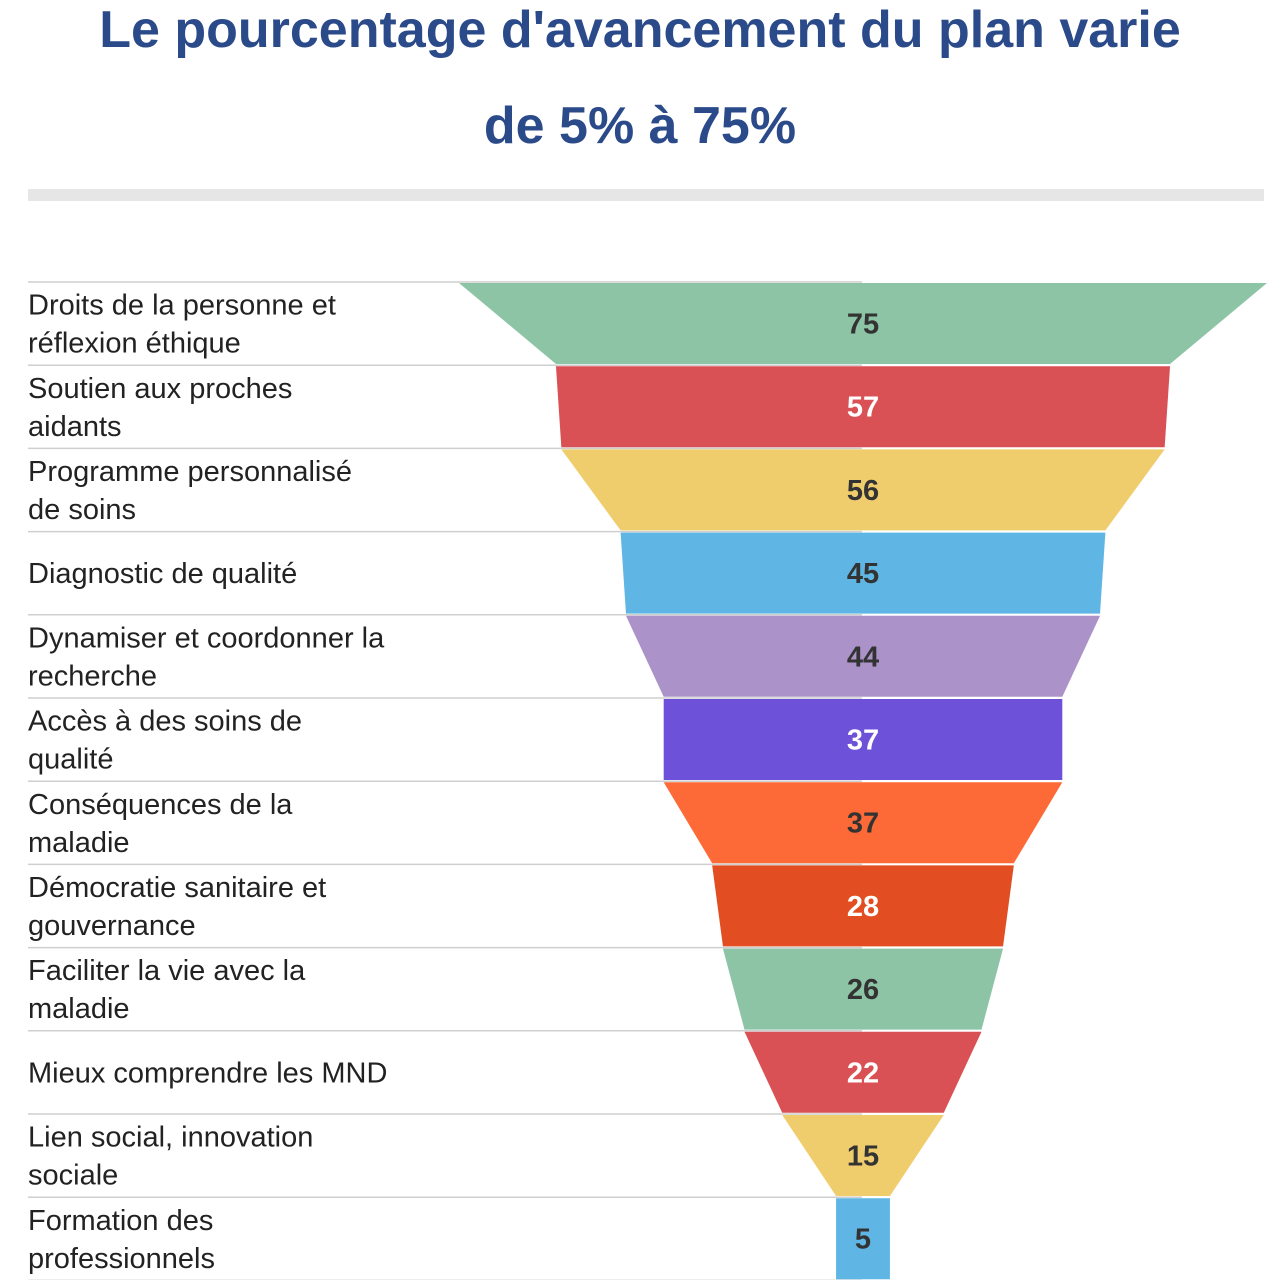 This screenshot has height=1280, width=1280. I want to click on value-label: 45, so click(863, 574).